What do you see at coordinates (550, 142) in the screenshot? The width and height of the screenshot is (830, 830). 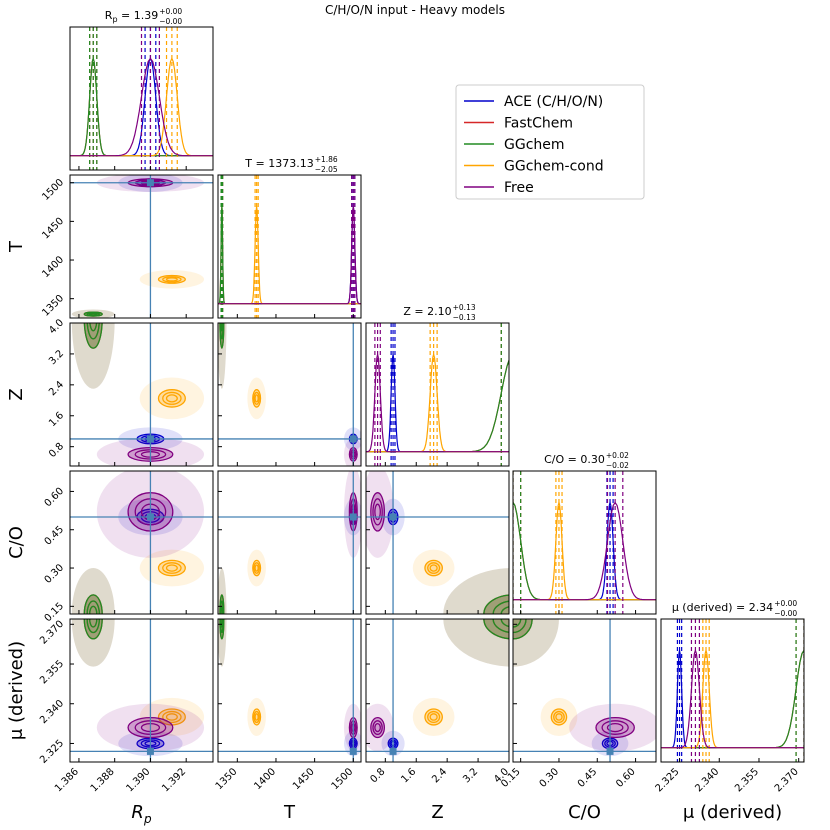 I see `legend-frame` at bounding box center [550, 142].